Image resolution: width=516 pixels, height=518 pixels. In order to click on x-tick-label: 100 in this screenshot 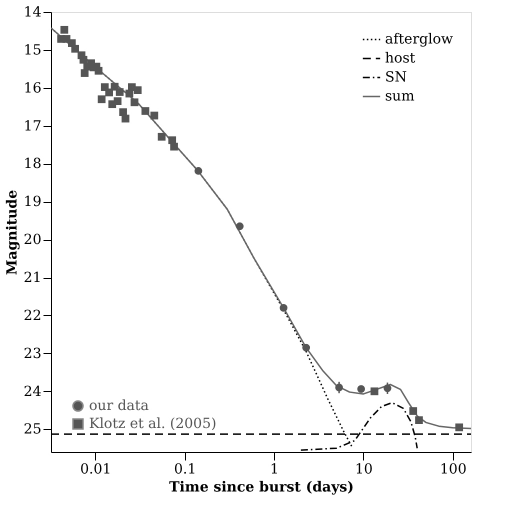, I will do `click(453, 470)`.